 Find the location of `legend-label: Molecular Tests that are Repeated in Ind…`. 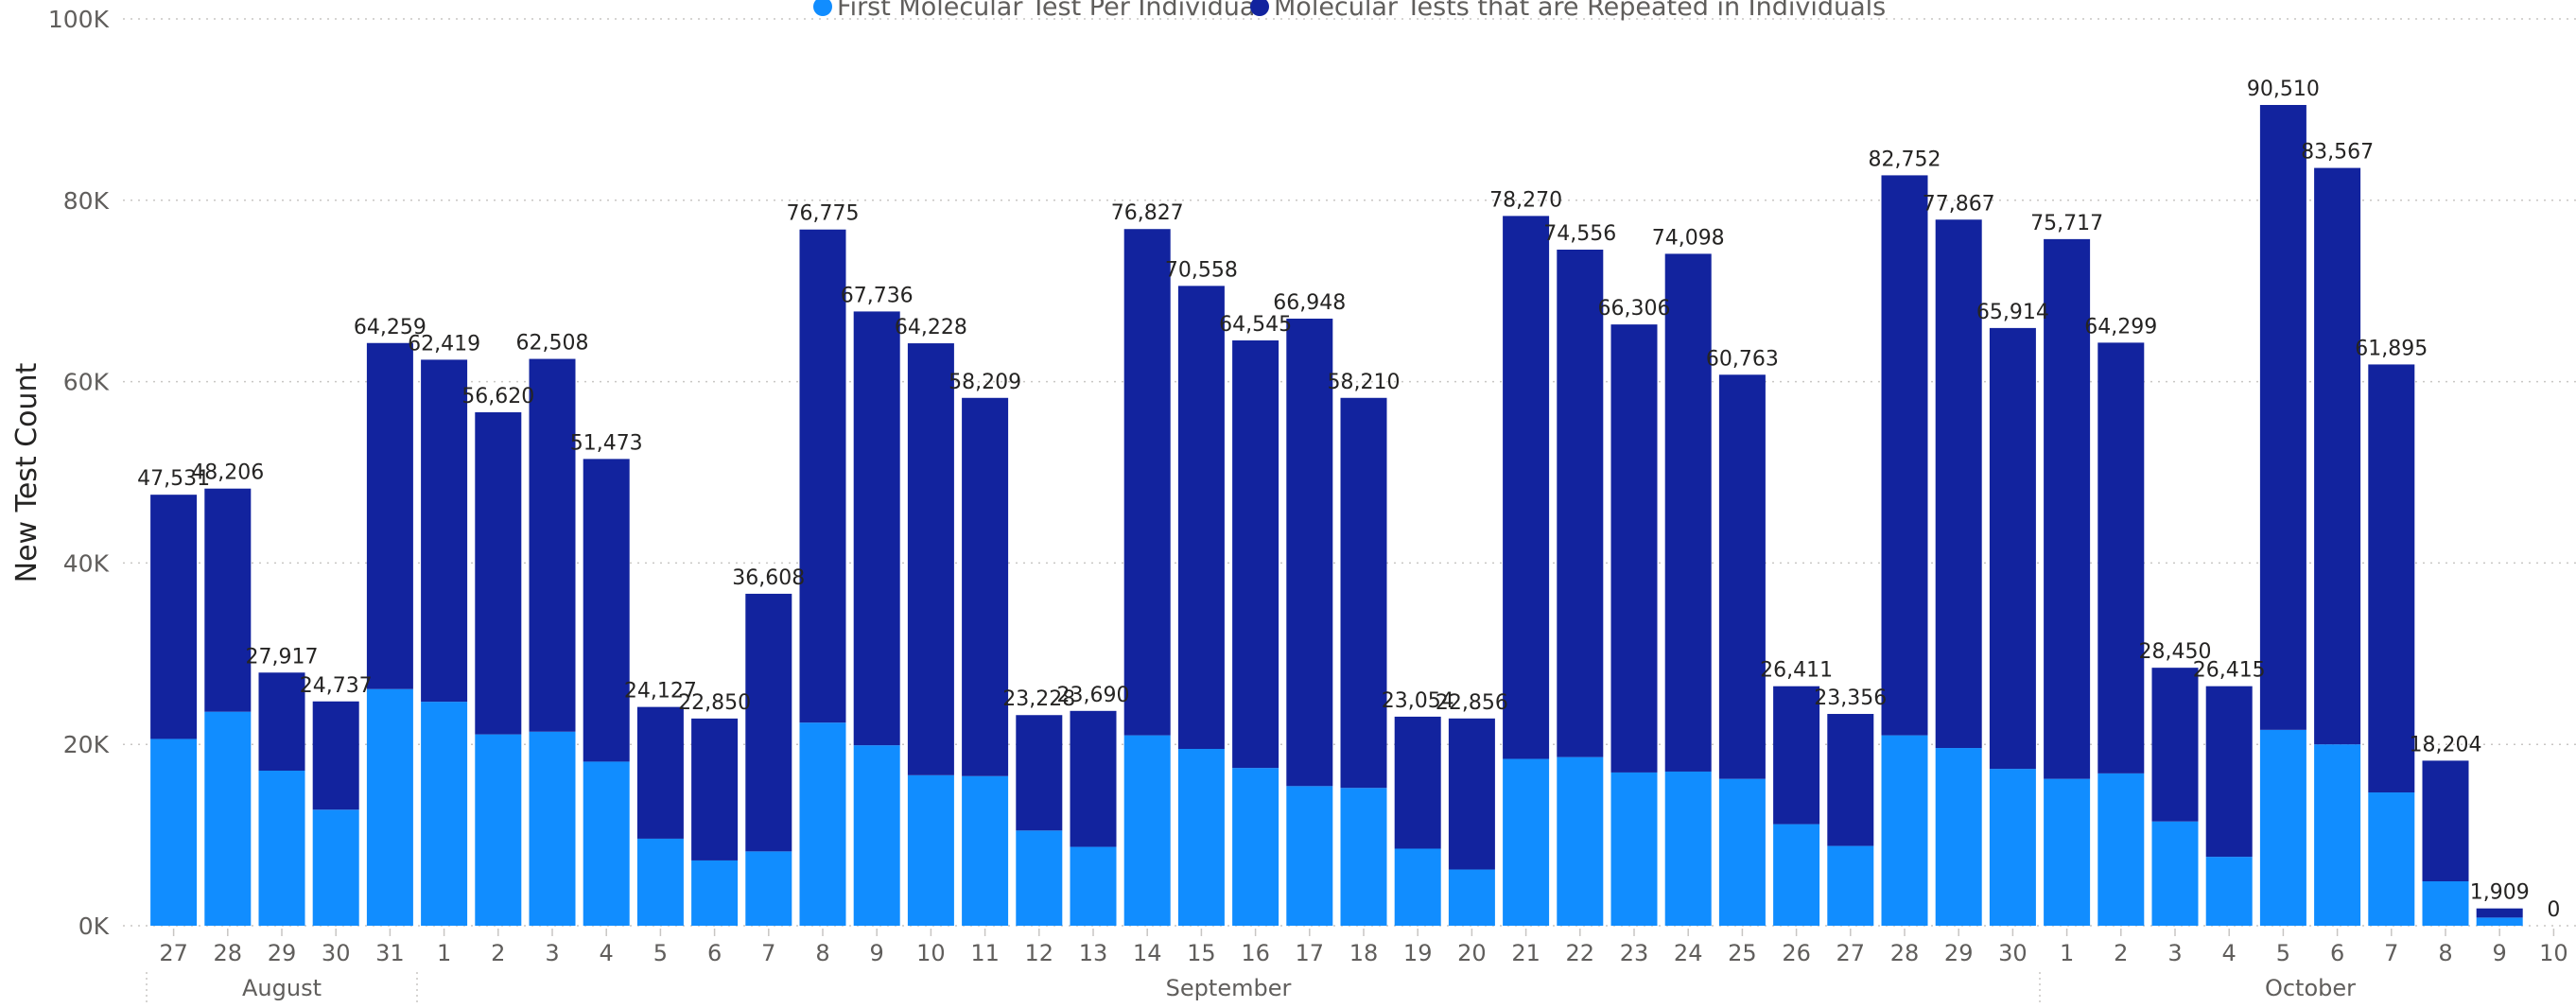

legend-label: Molecular Tests that are Repeated in Ind… is located at coordinates (1580, 11).